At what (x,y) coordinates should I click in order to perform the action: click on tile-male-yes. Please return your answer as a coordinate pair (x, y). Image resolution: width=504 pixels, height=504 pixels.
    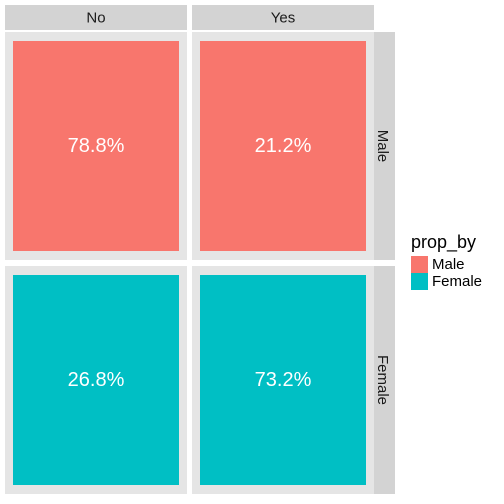
    Looking at the image, I should click on (283, 146).